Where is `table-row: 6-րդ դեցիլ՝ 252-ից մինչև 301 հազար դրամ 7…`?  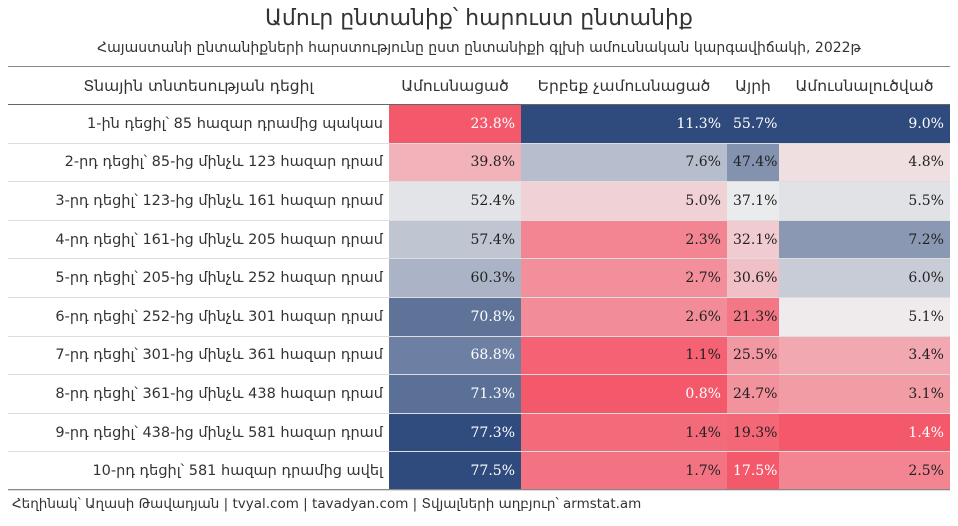 table-row: 6-րդ դեցիլ՝ 252-ից մինչև 301 հազար դրամ 7… is located at coordinates (479, 317).